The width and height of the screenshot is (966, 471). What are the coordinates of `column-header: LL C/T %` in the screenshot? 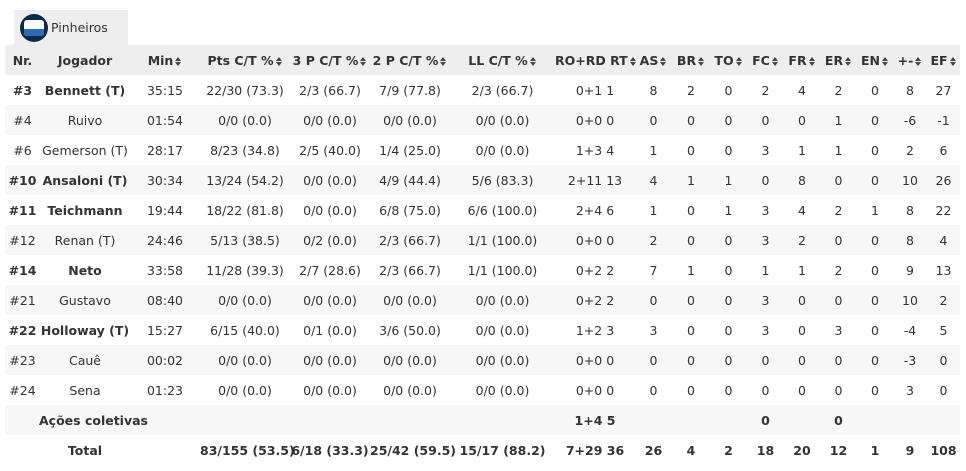 It's located at (502, 60).